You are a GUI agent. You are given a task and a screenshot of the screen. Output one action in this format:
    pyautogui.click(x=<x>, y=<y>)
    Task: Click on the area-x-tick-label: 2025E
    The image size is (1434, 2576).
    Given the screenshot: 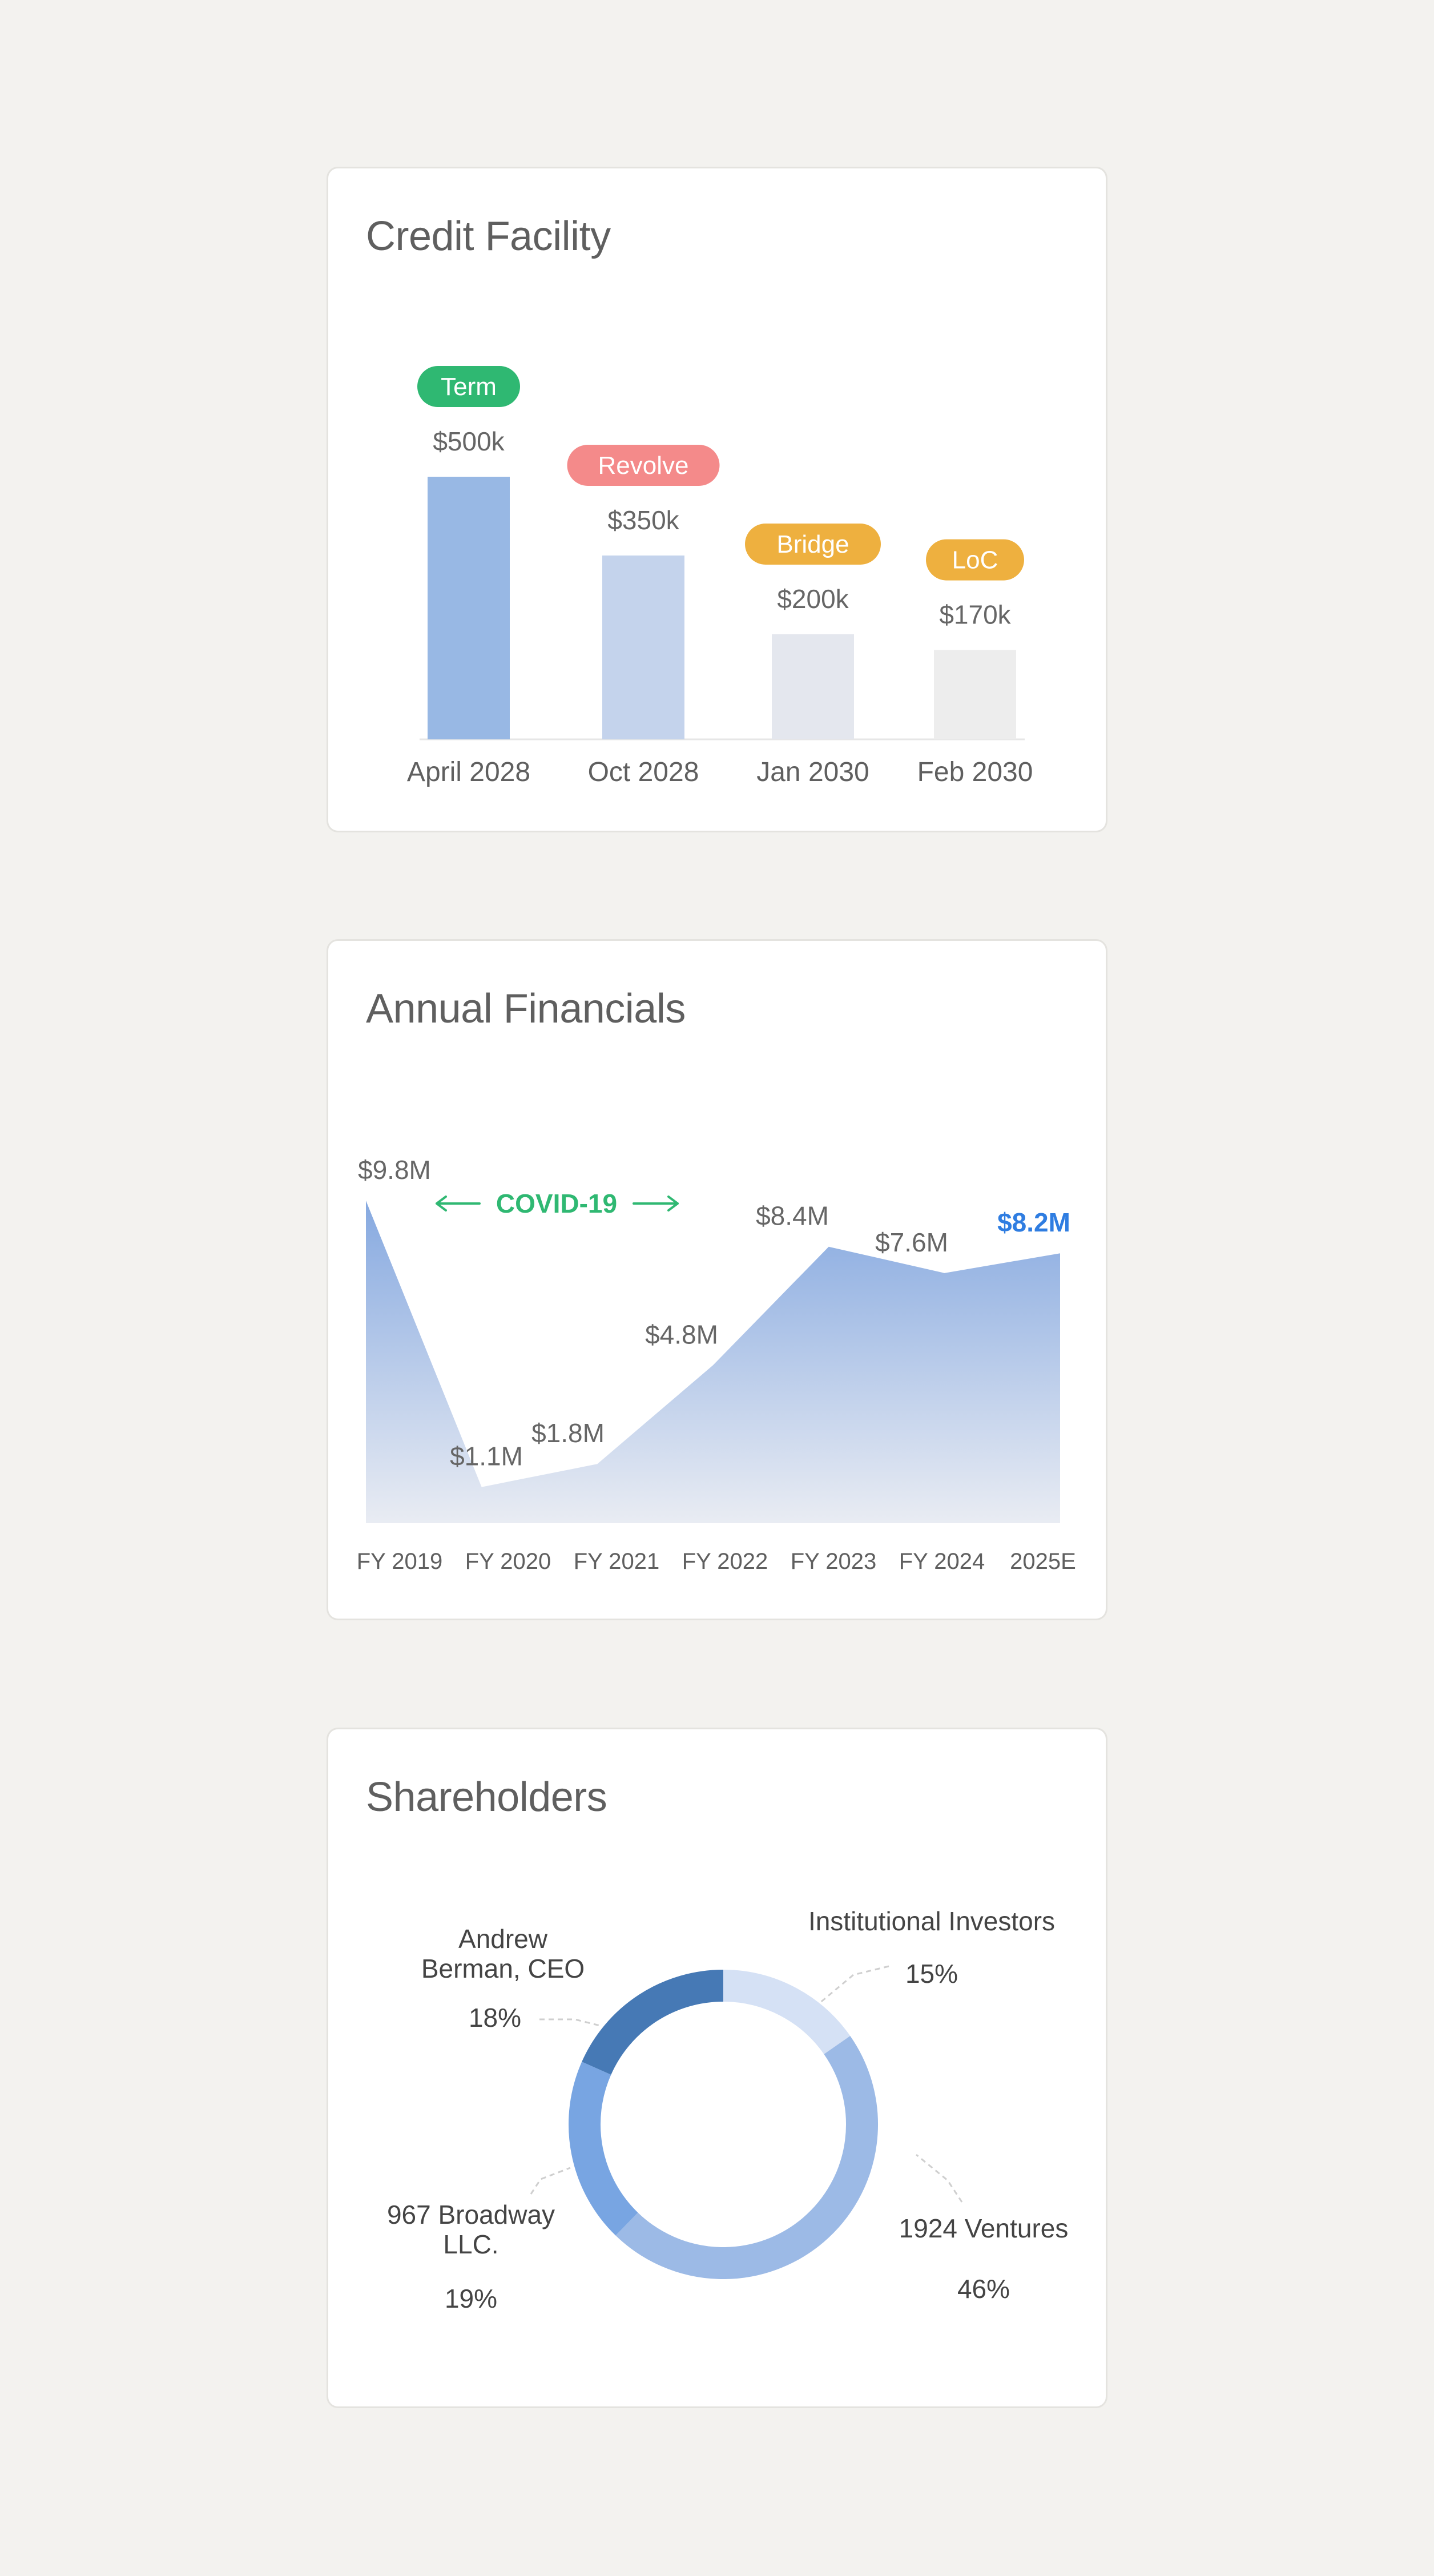 What is the action you would take?
    pyautogui.click(x=1043, y=1561)
    